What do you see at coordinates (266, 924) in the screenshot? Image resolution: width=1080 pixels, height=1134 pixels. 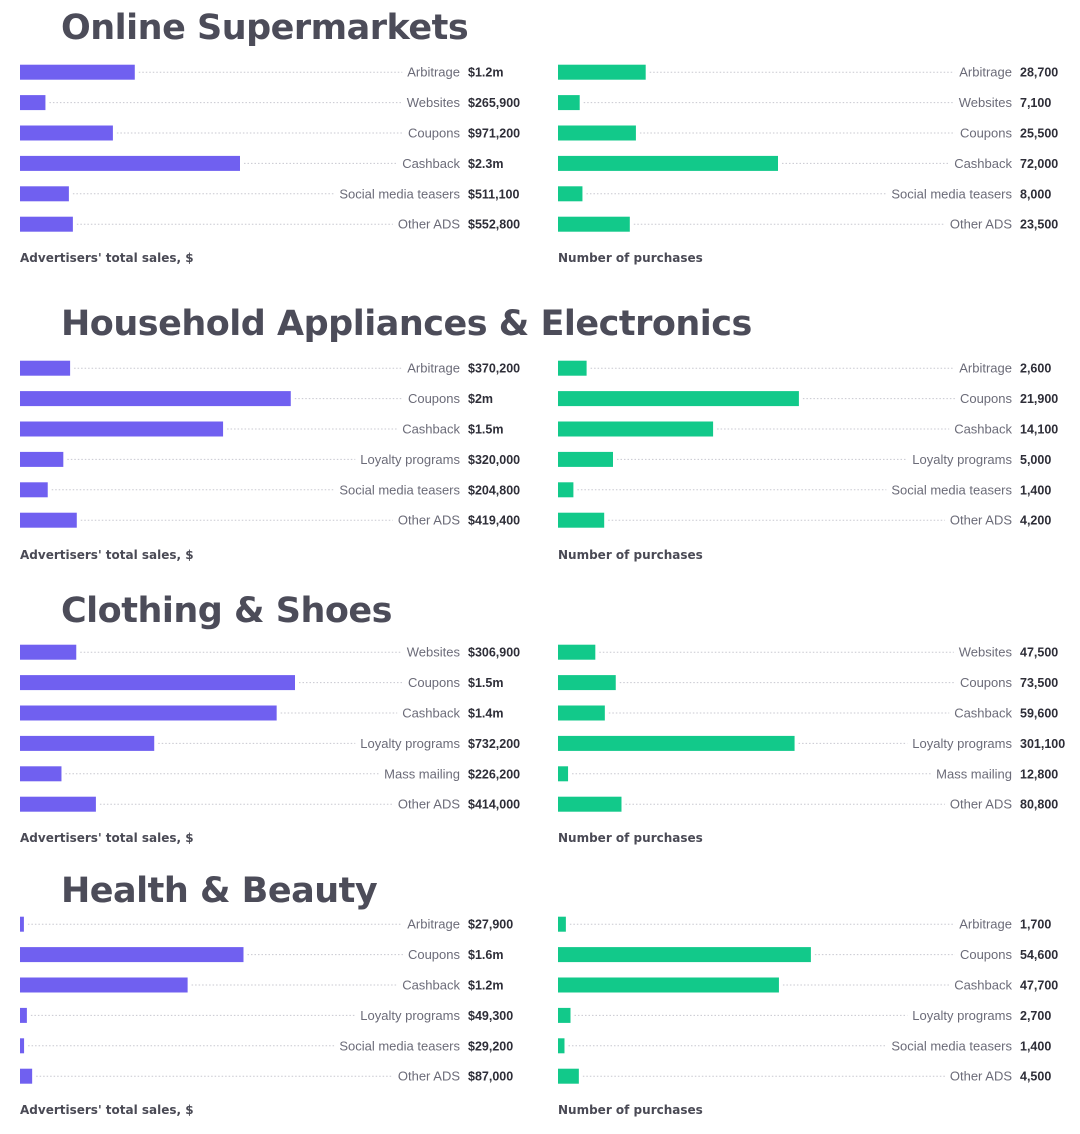 I see `bar-row: Arbitrage $27,900` at bounding box center [266, 924].